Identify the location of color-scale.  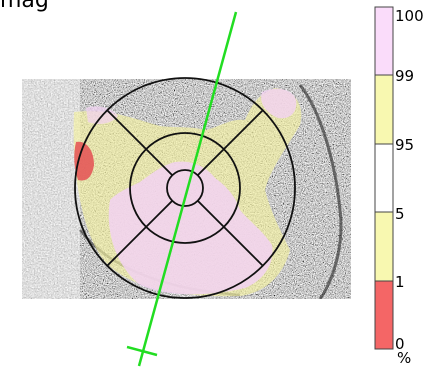
(384, 178).